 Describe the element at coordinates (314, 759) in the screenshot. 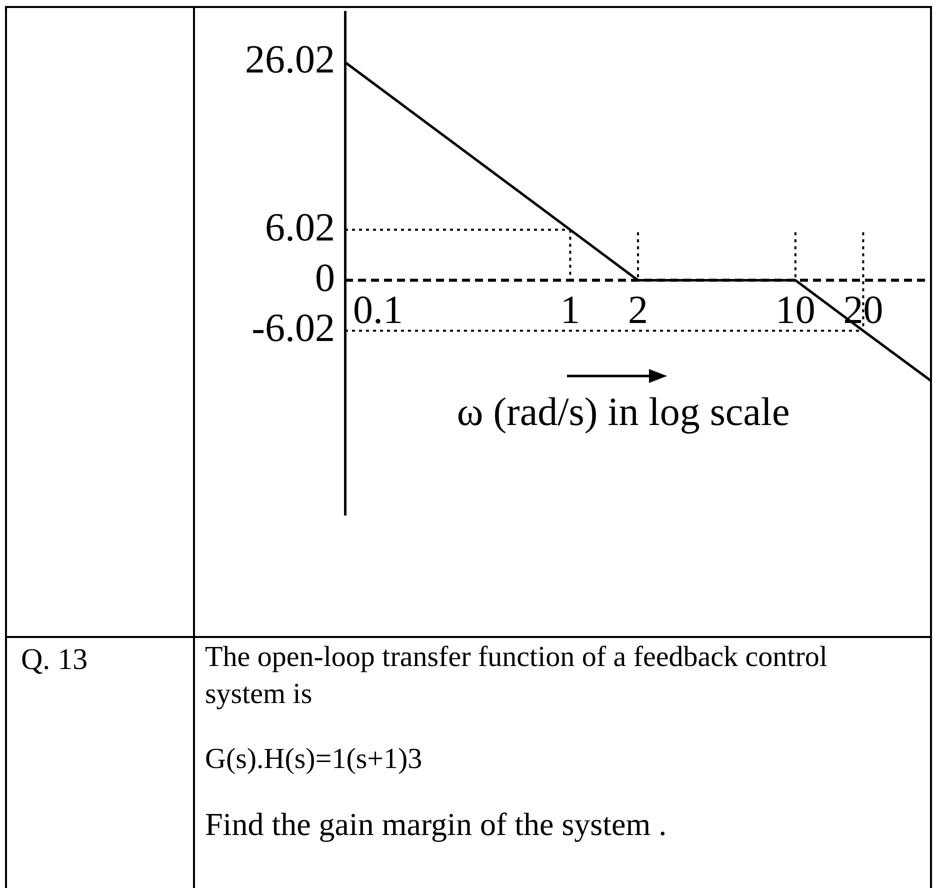

I see `text: G(s).H(s)=1(s+1)3` at that location.